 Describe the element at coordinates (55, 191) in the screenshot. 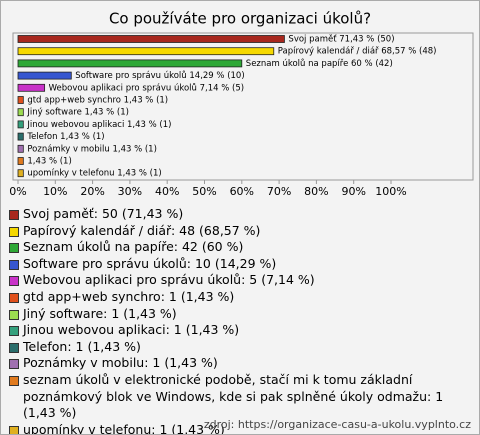

I see `x-tick-label: 10%` at that location.